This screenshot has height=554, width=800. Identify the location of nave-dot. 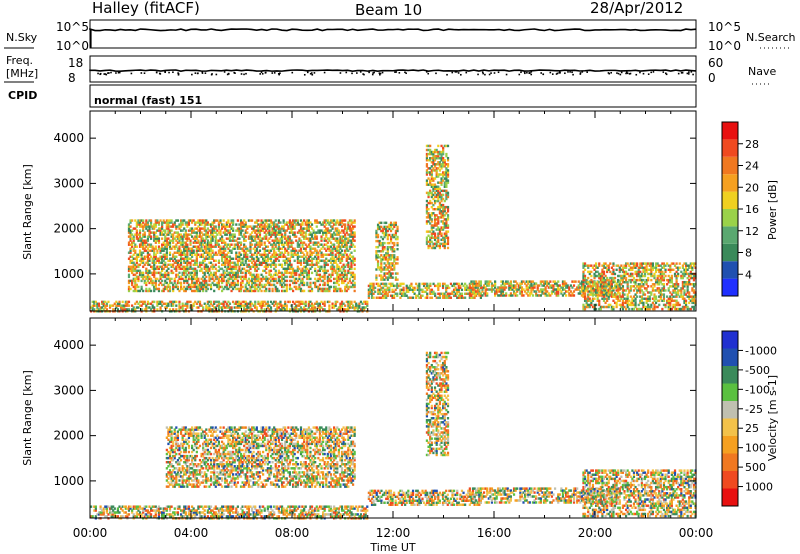
(666, 73).